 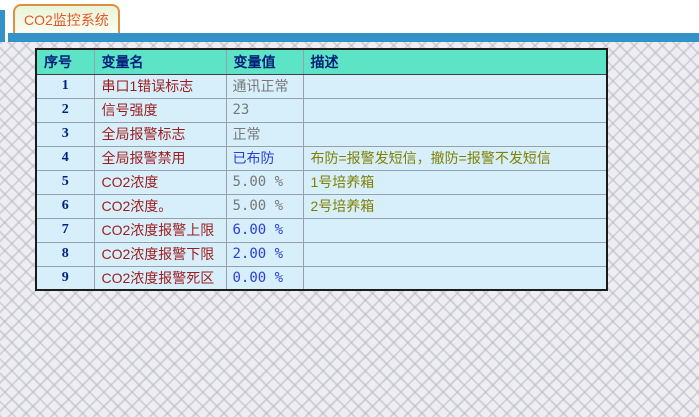 I want to click on table-row: 7 CO2浓度报警上限 6.00 %, so click(x=321, y=230).